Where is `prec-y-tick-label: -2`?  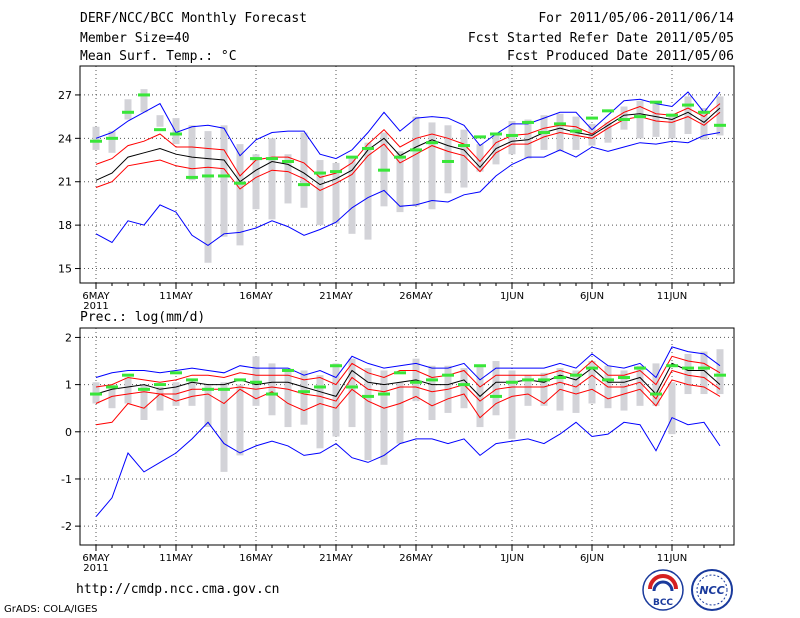 prec-y-tick-label: -2 is located at coordinates (66, 526).